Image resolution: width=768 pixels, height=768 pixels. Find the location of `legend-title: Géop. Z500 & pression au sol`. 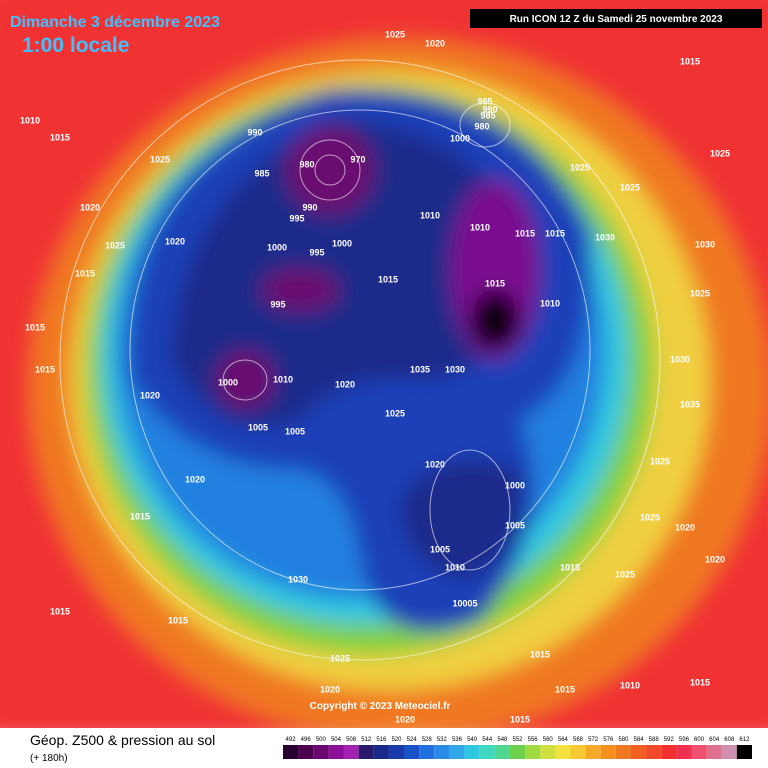

legend-title: Géop. Z500 & pression au sol is located at coordinates (122, 740).